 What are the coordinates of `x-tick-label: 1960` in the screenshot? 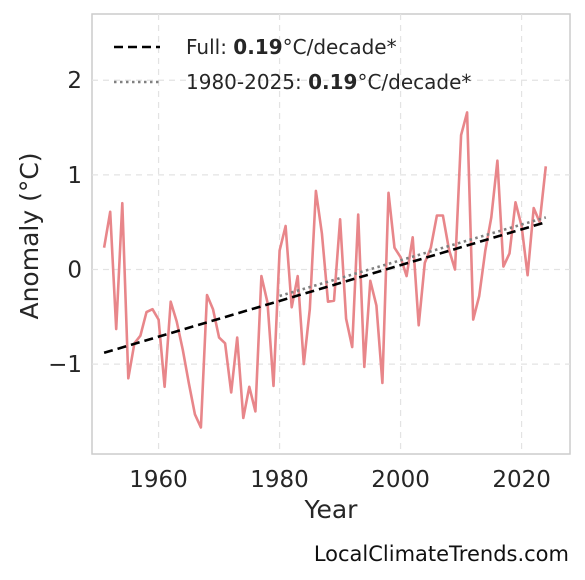 It's located at (158, 480).